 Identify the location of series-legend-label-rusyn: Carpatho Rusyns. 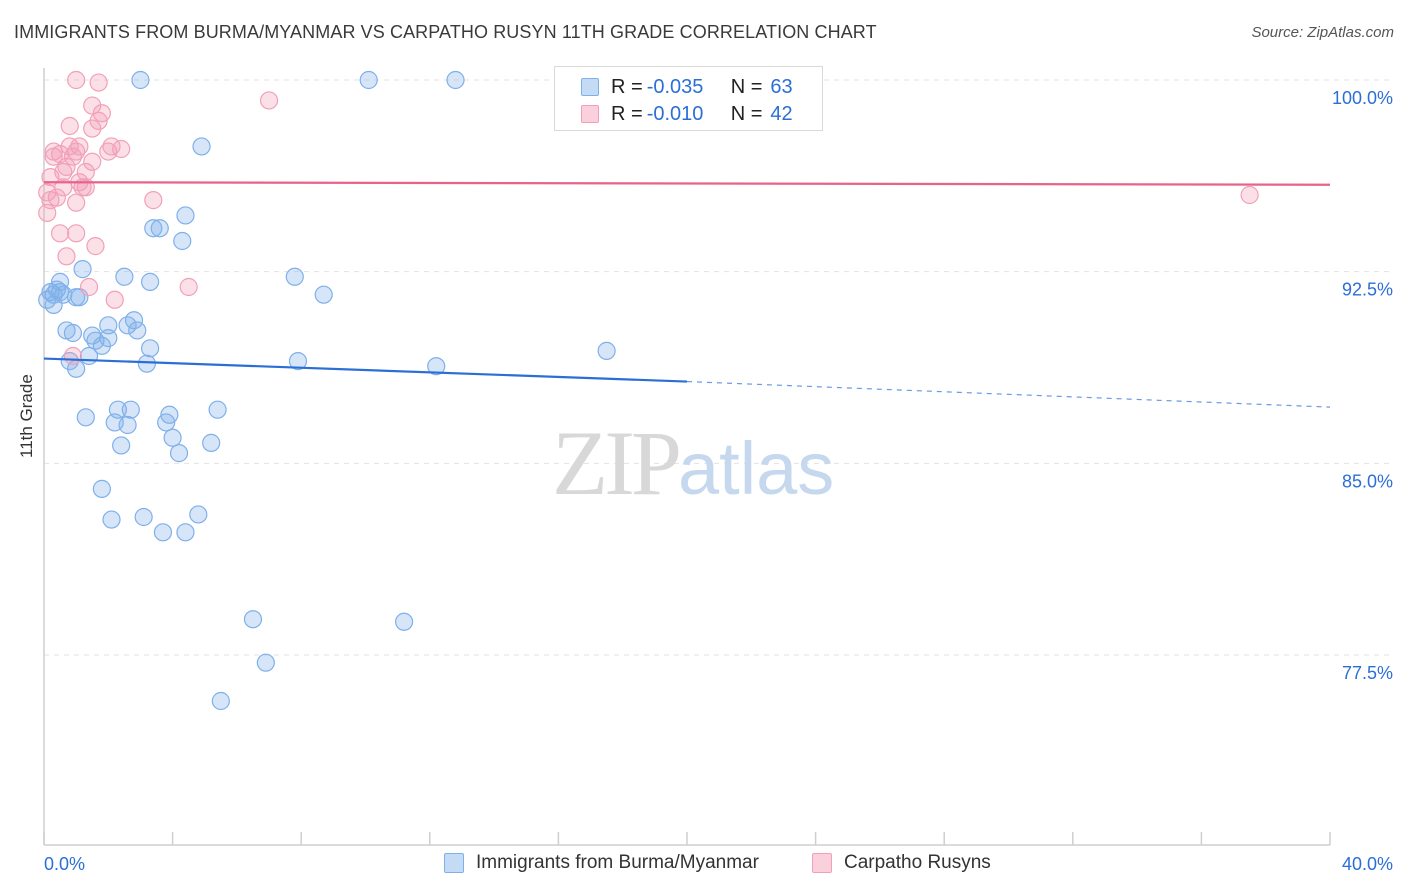
(917, 862).